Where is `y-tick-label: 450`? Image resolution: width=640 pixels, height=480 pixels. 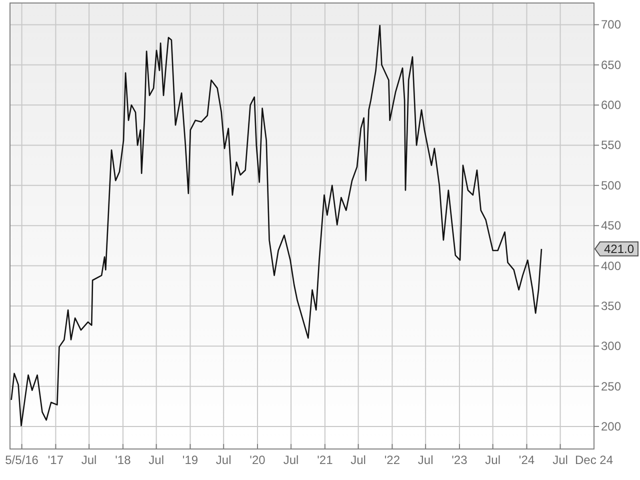
y-tick-label: 450 is located at coordinates (611, 225).